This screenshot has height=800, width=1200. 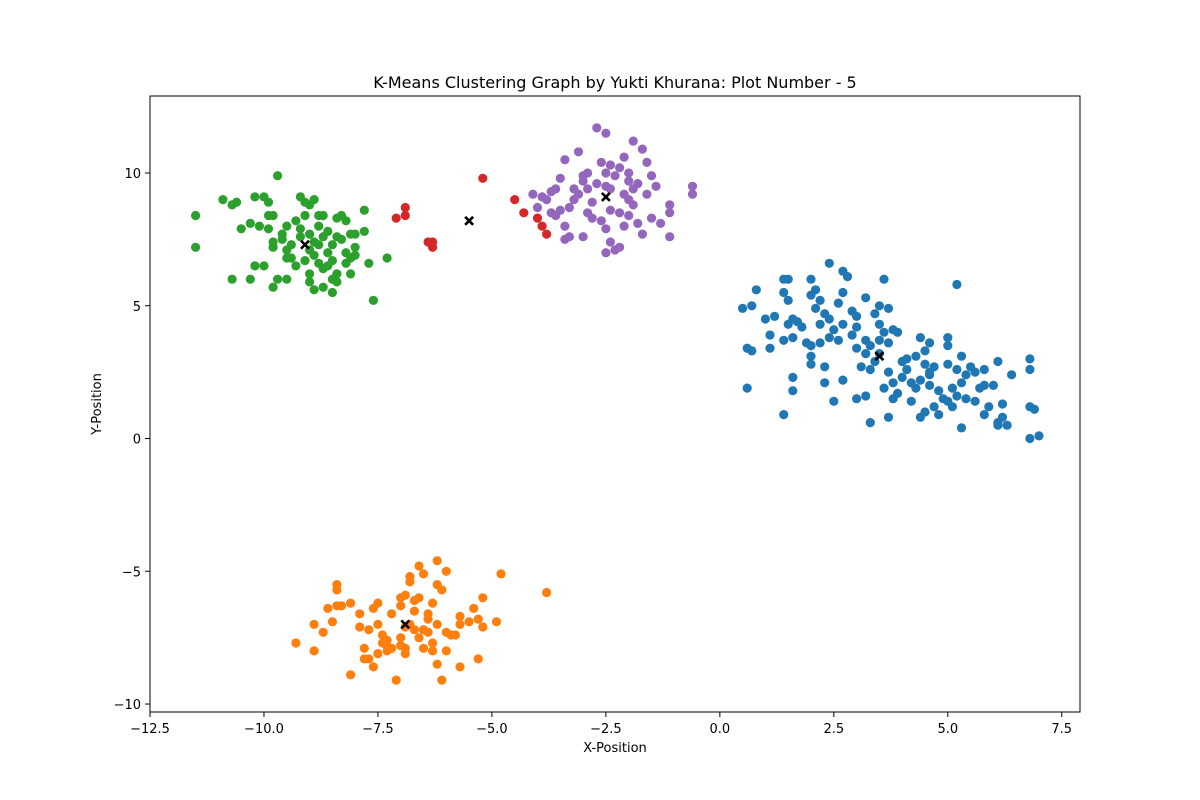 What do you see at coordinates (137, 307) in the screenshot?
I see `y-tick-label: 5` at bounding box center [137, 307].